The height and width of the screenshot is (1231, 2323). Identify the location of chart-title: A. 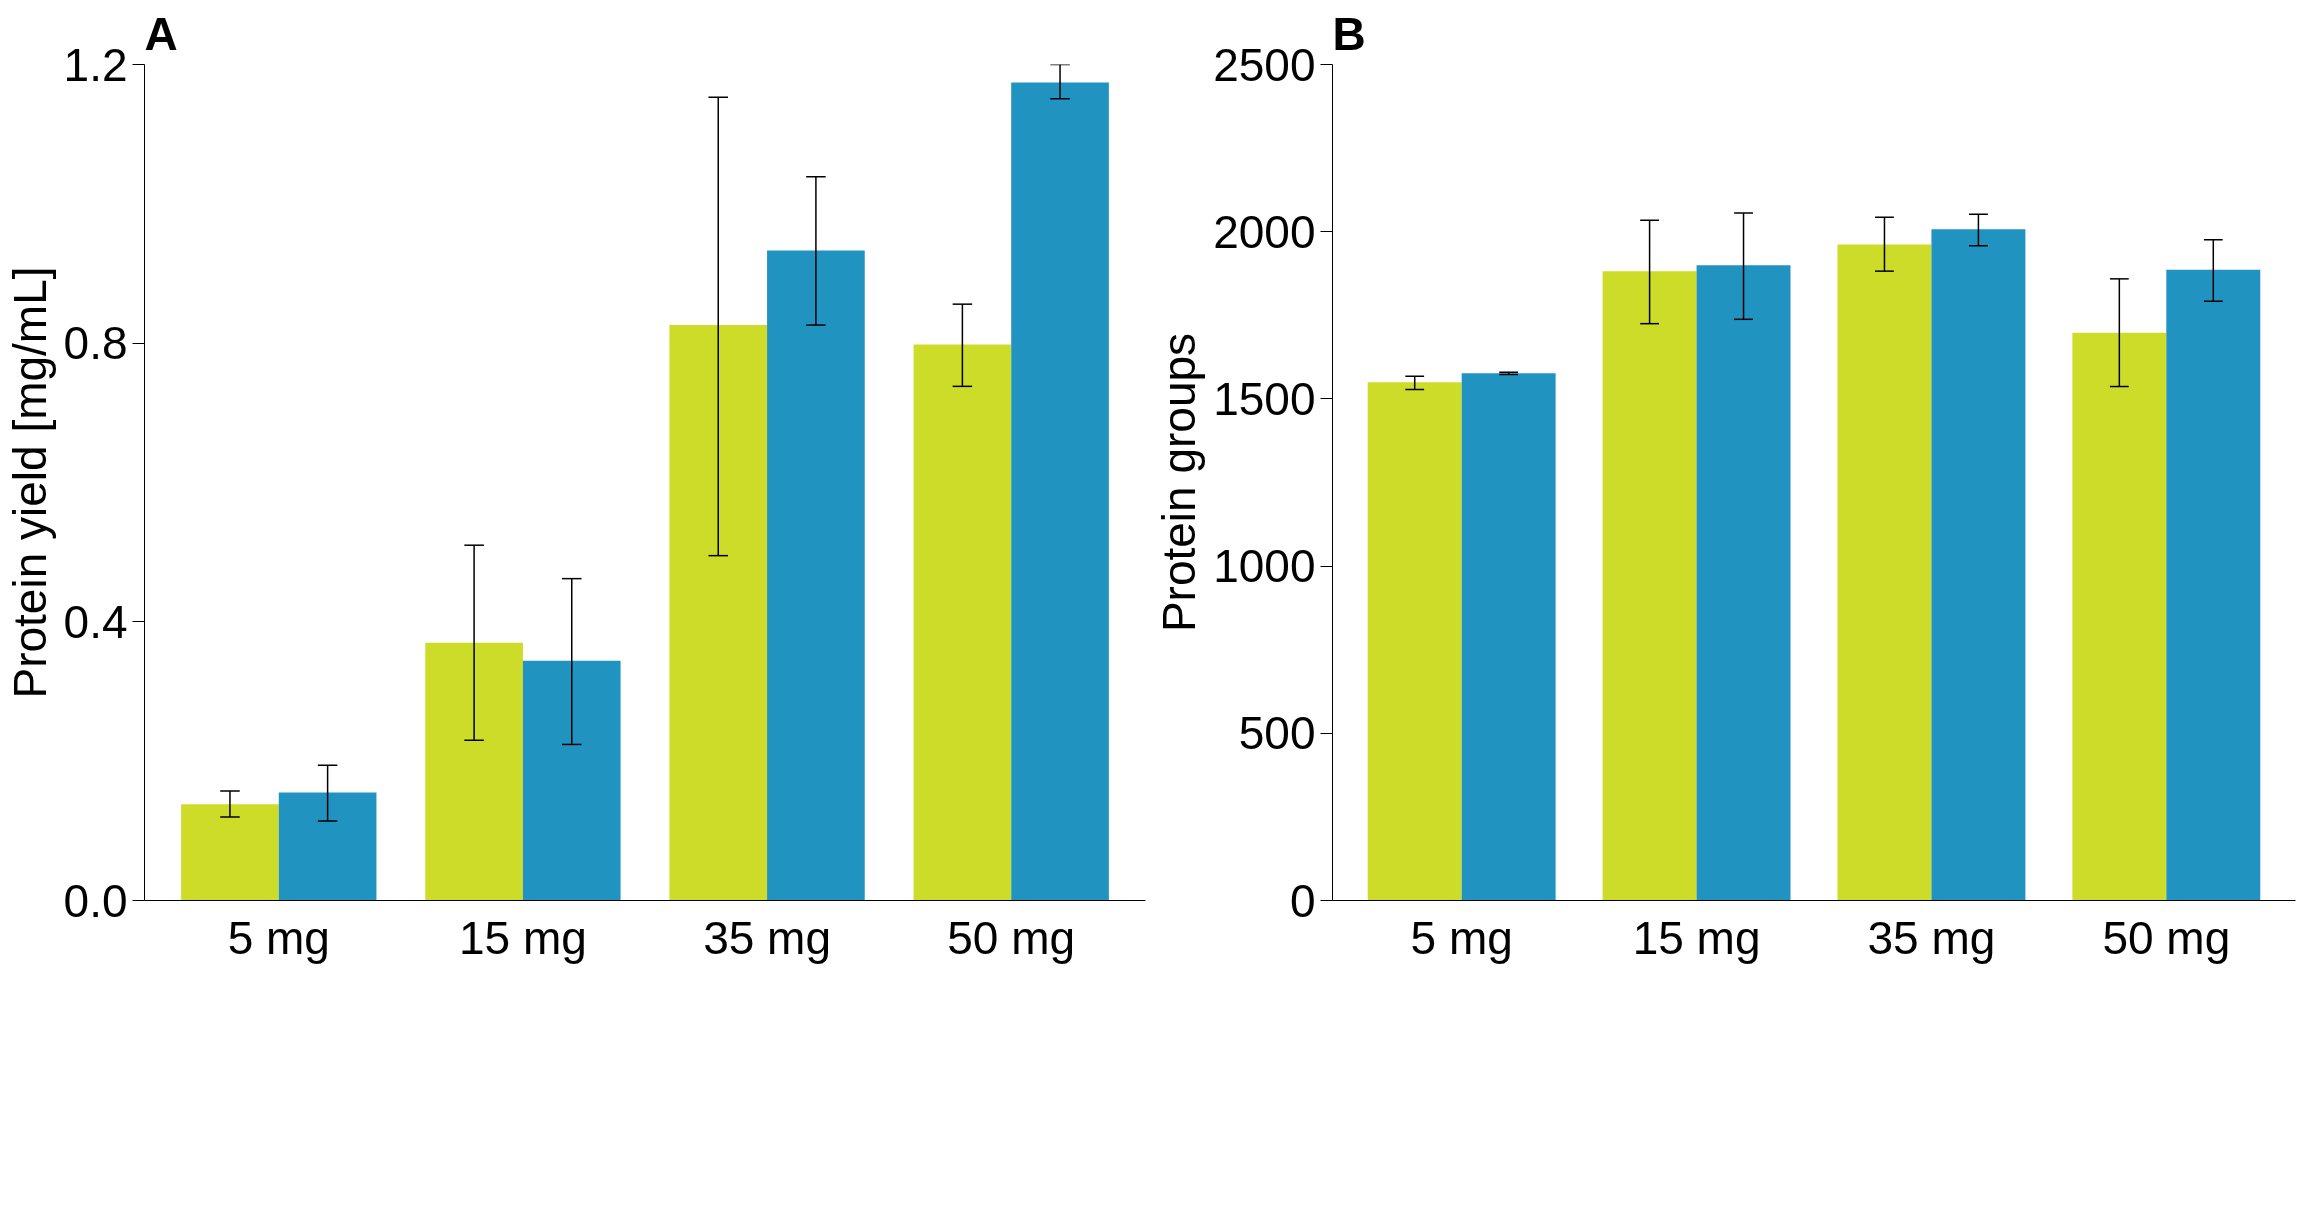
(161, 33).